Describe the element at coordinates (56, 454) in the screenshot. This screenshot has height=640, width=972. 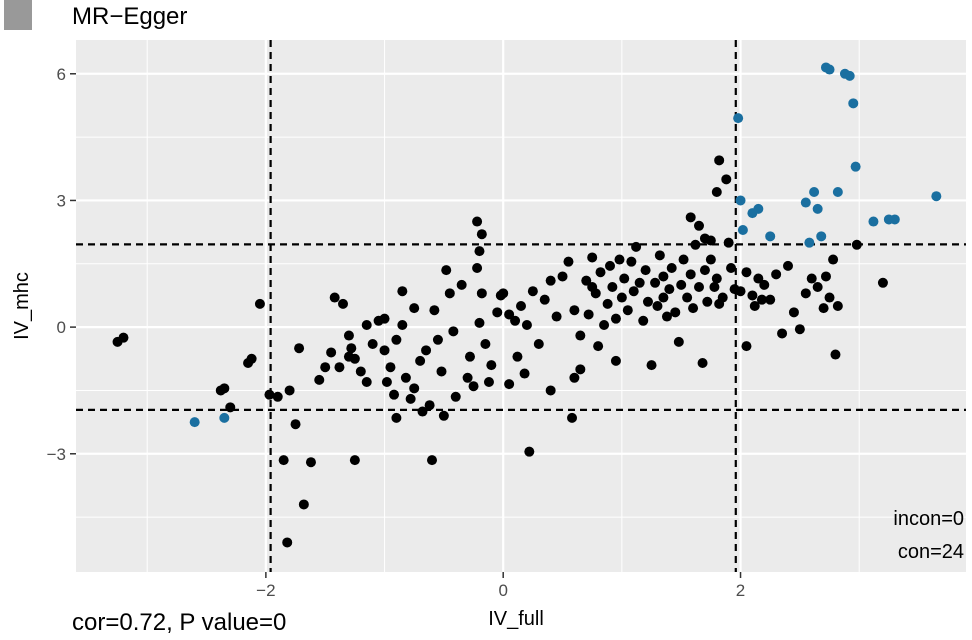
I see `y-tick-label: −3` at that location.